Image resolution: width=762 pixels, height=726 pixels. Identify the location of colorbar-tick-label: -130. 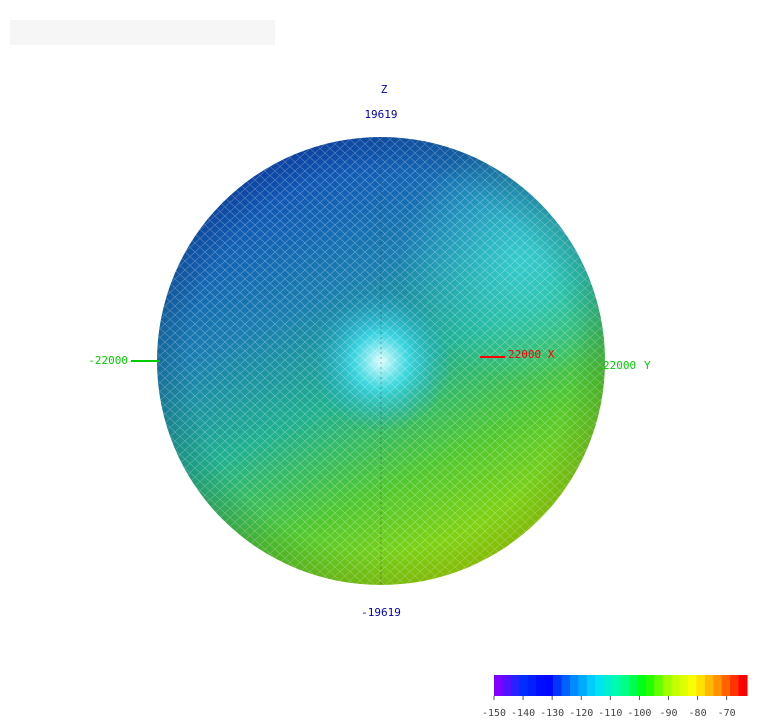
(552, 713).